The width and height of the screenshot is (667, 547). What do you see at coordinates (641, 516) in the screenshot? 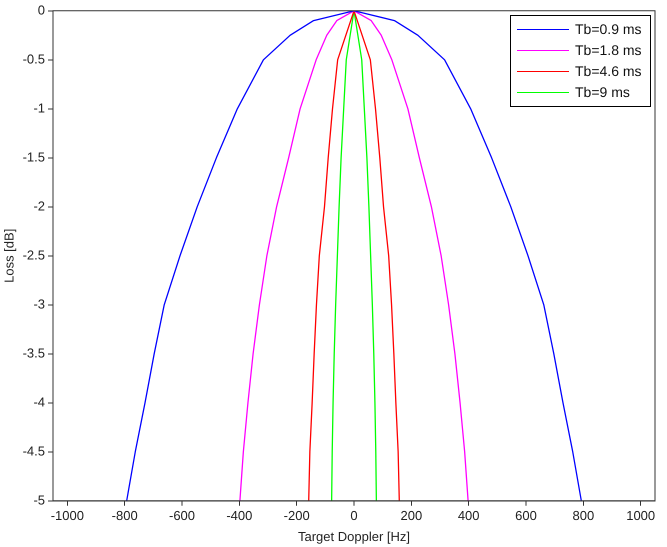
I see `x-tick-label: 1000` at bounding box center [641, 516].